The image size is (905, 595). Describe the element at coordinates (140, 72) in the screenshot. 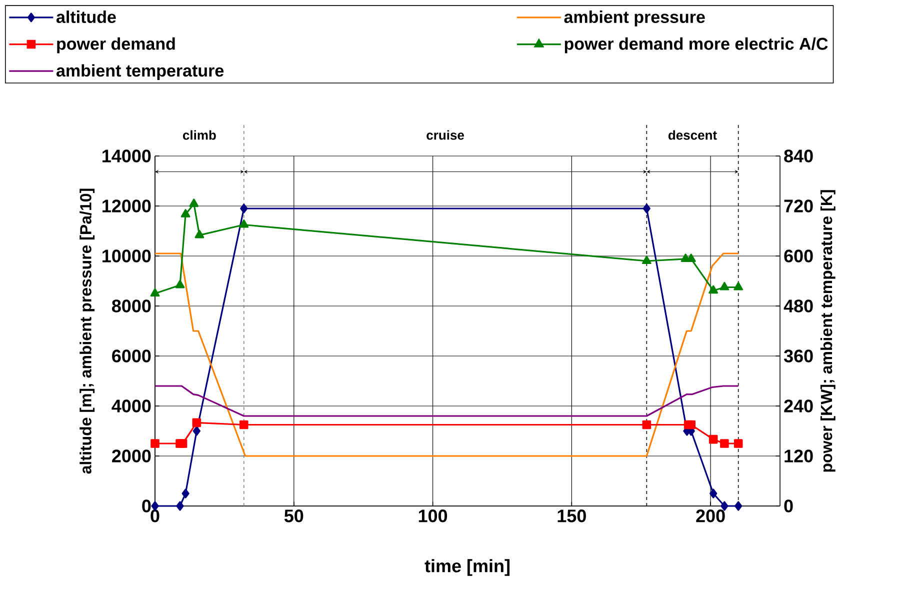

I see `legend-label: ambient temperature` at that location.